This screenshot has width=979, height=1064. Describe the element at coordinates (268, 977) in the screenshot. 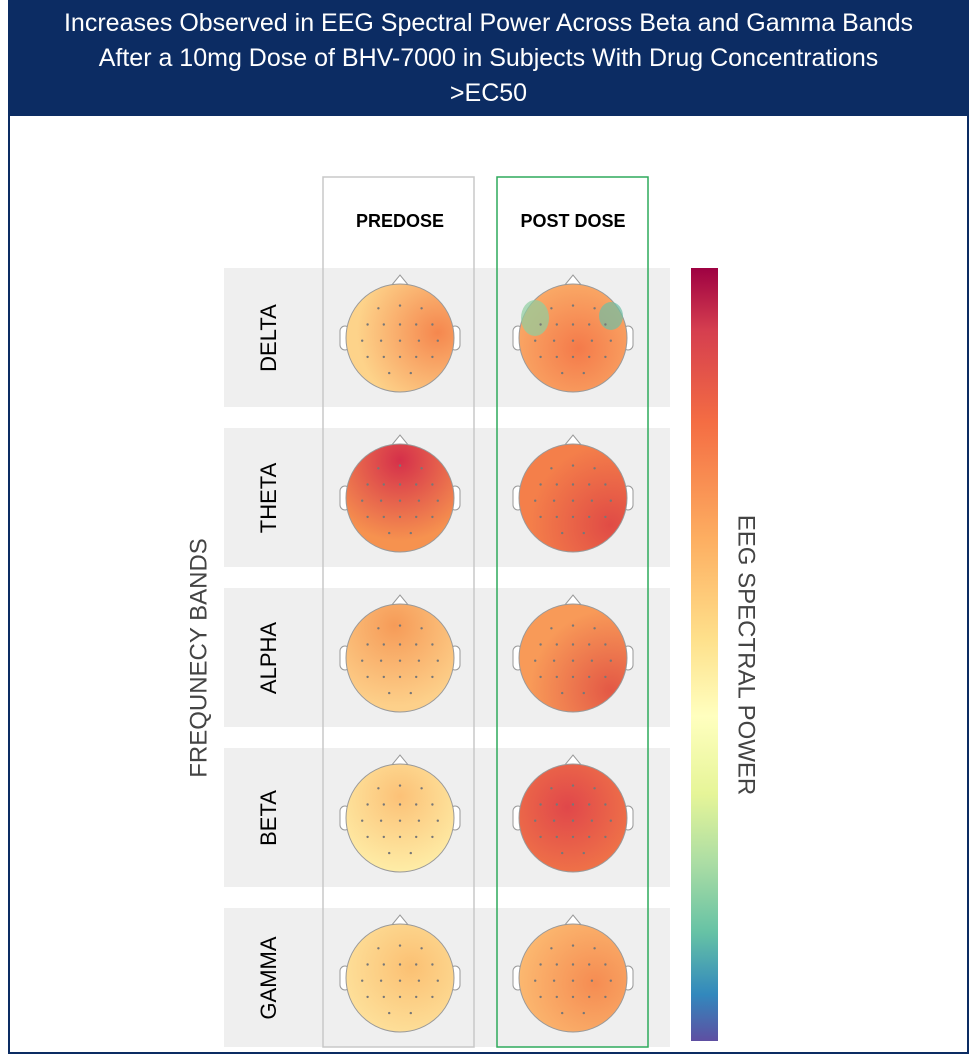

I see `row-label: GAMMA` at that location.